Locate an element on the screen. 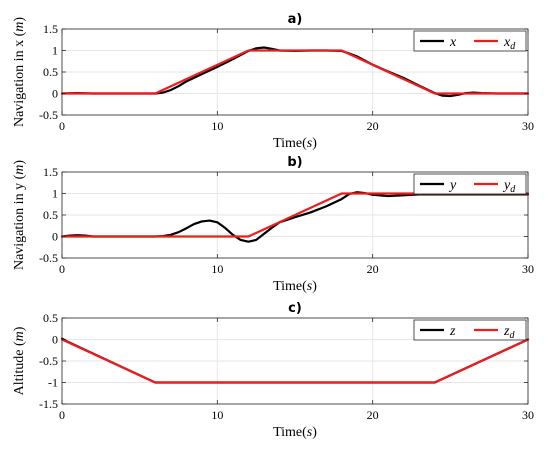  y-tick-label: -1 is located at coordinates (53, 383).